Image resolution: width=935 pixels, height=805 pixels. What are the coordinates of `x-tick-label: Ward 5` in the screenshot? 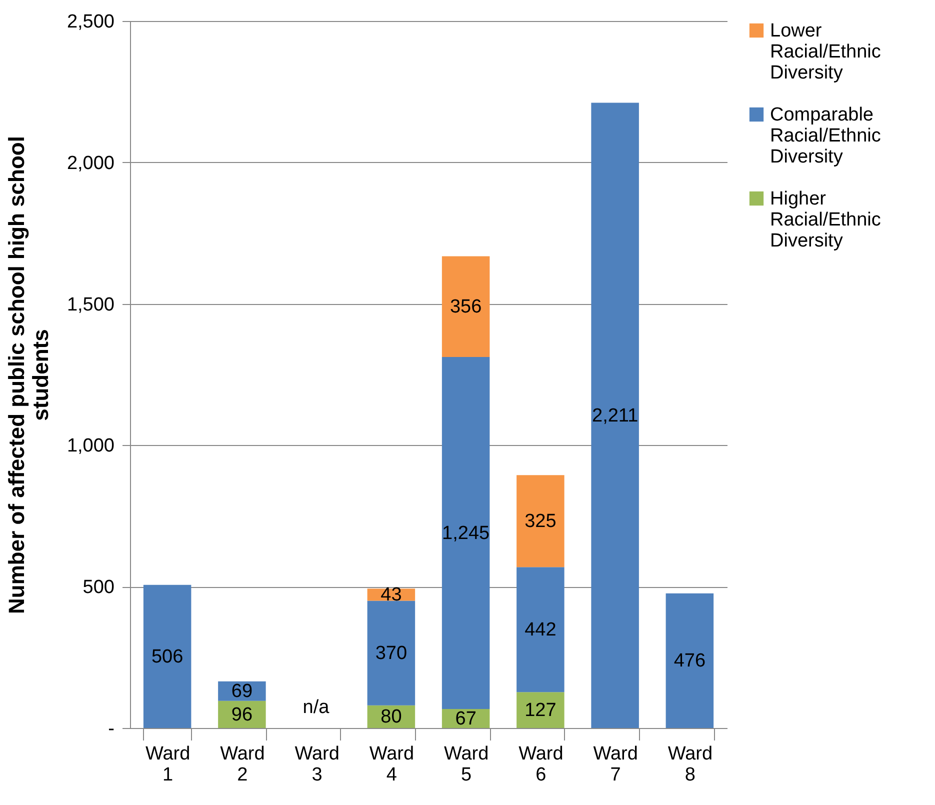 It's located at (466, 765).